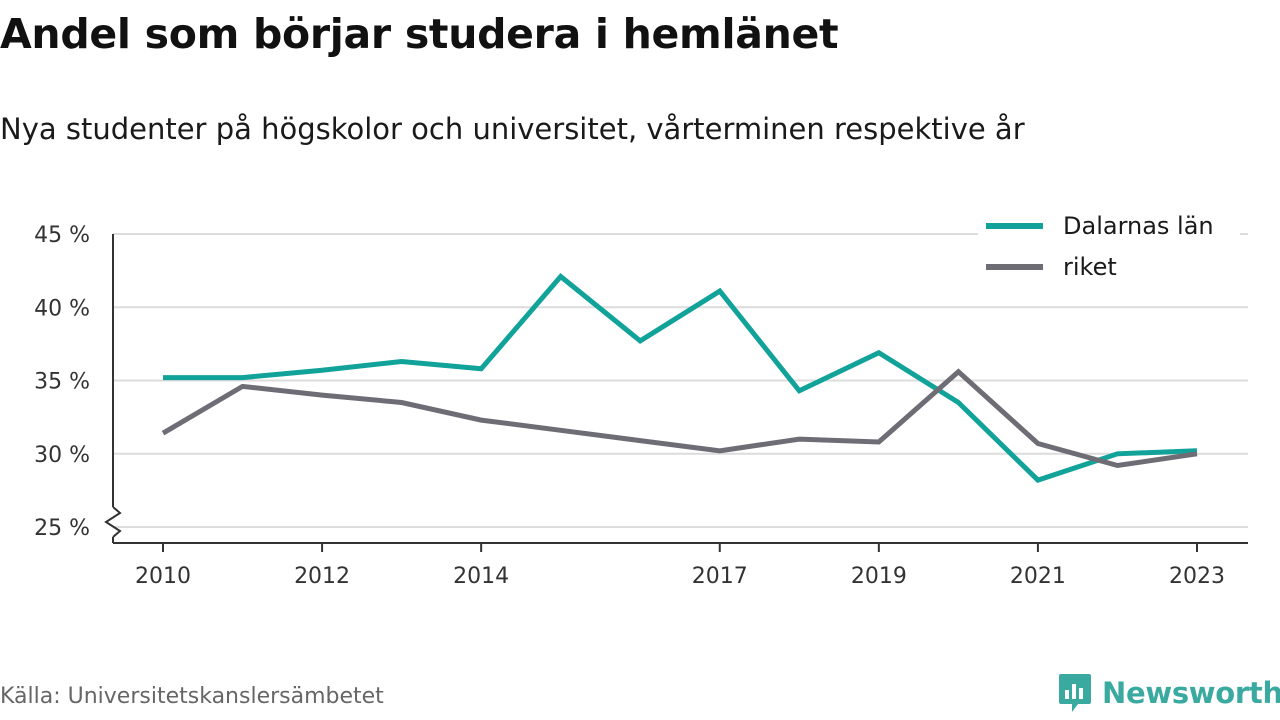 This screenshot has width=1280, height=720. What do you see at coordinates (322, 576) in the screenshot?
I see `x-tick-label: 2012` at bounding box center [322, 576].